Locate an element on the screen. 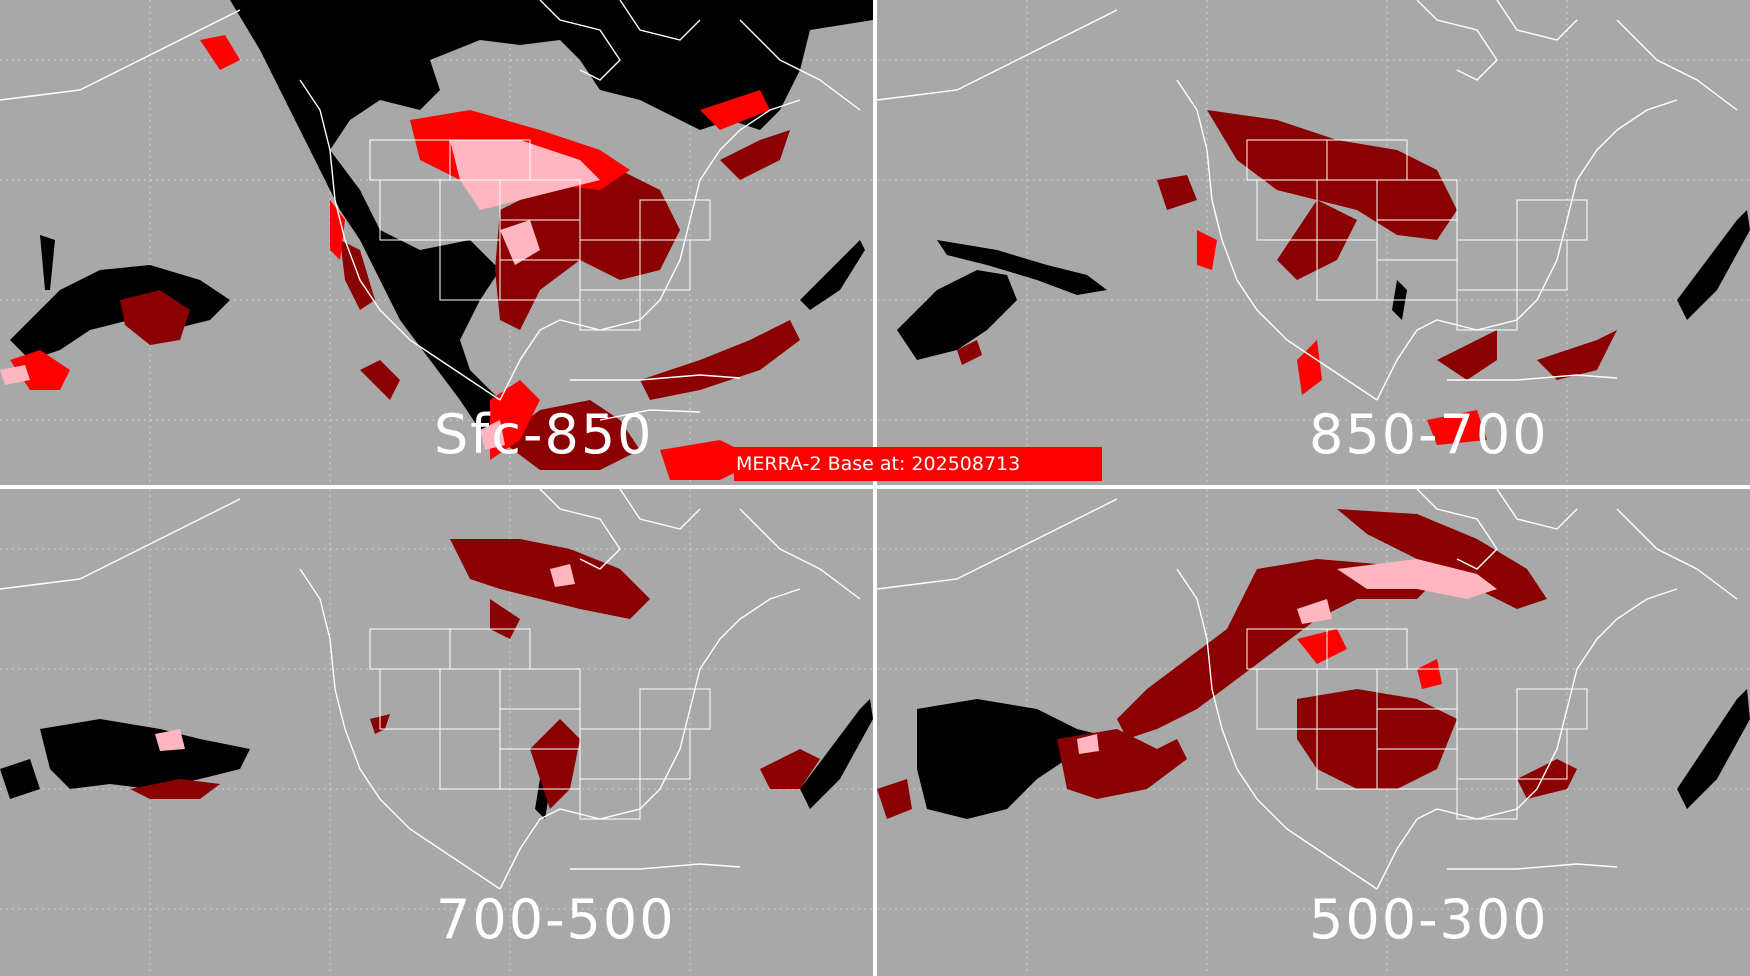 This screenshot has height=976, width=1750. panel-label-500-300: 500-300 is located at coordinates (1429, 919).